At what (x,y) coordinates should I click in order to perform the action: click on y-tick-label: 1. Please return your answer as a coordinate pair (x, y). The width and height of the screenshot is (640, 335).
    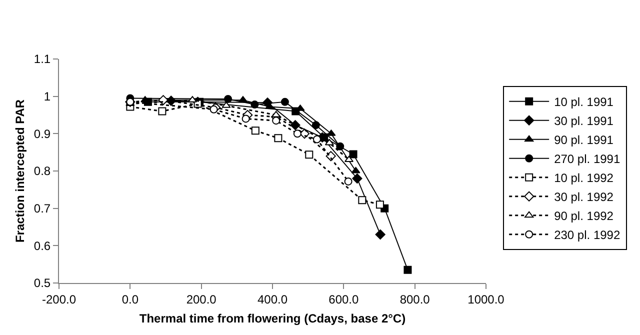
    Looking at the image, I should click on (47, 97).